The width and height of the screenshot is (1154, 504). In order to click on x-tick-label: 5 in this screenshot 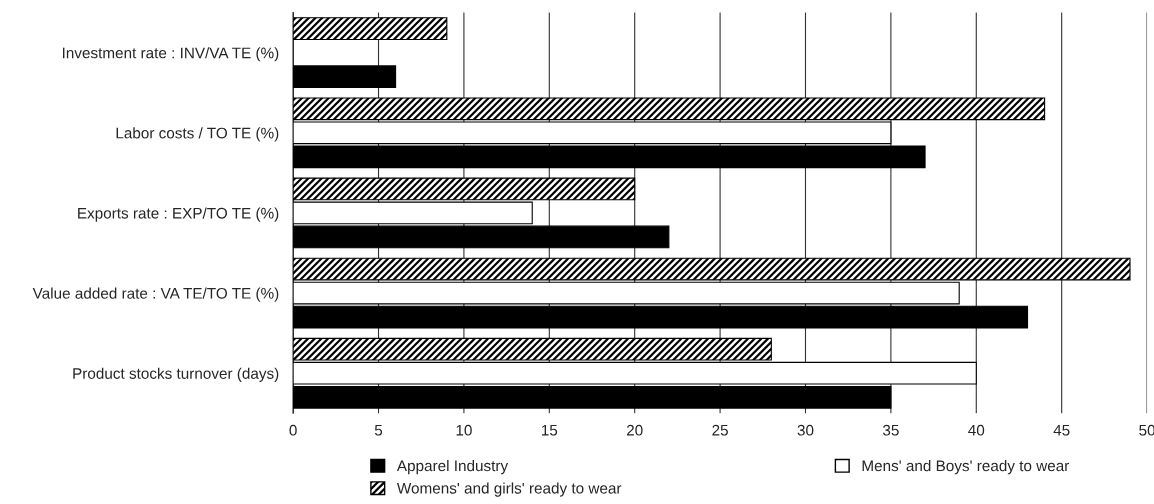, I will do `click(378, 430)`.